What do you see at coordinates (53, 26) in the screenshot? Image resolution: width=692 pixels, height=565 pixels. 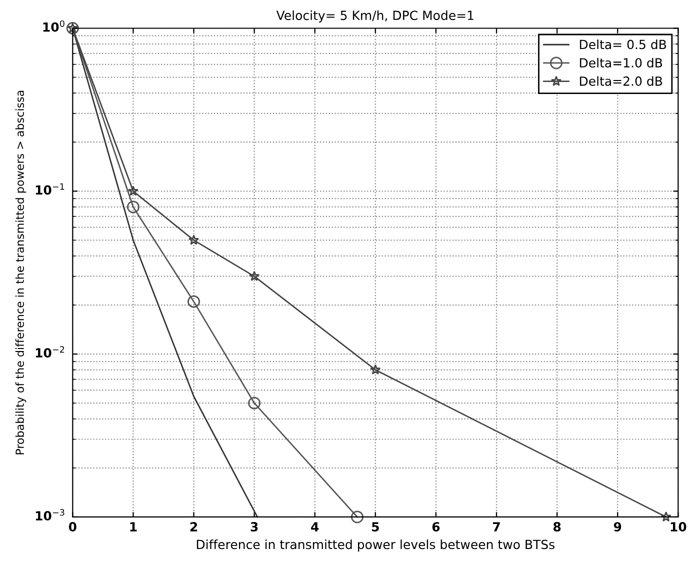 I see `y-tick-label: 10$^{0}$` at bounding box center [53, 26].